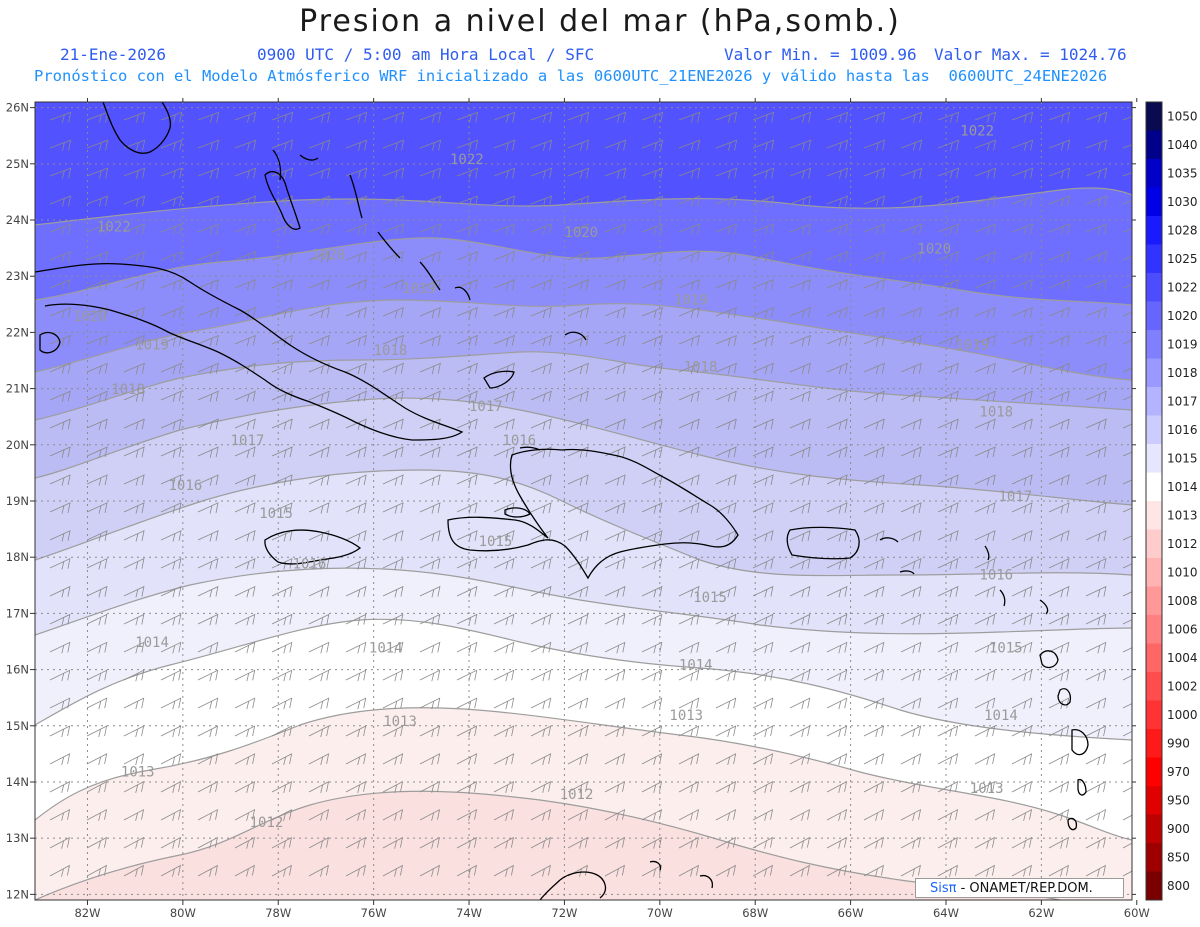  I want to click on isobar-label: 1013, so click(987, 789).